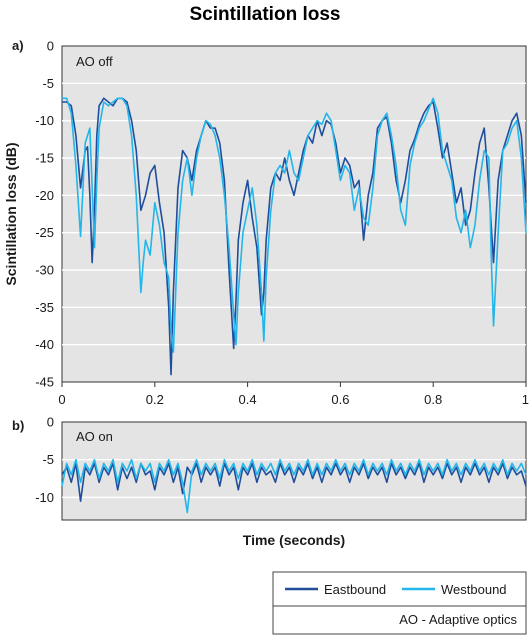 The height and width of the screenshot is (640, 530). What do you see at coordinates (525, 399) in the screenshot?
I see `x-tick-label-5: 1` at bounding box center [525, 399].